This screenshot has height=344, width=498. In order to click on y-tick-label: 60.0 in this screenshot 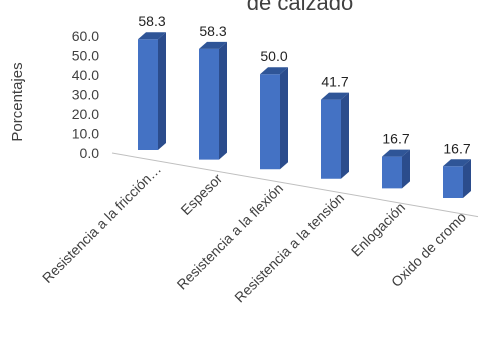, I will do `click(85, 36)`.